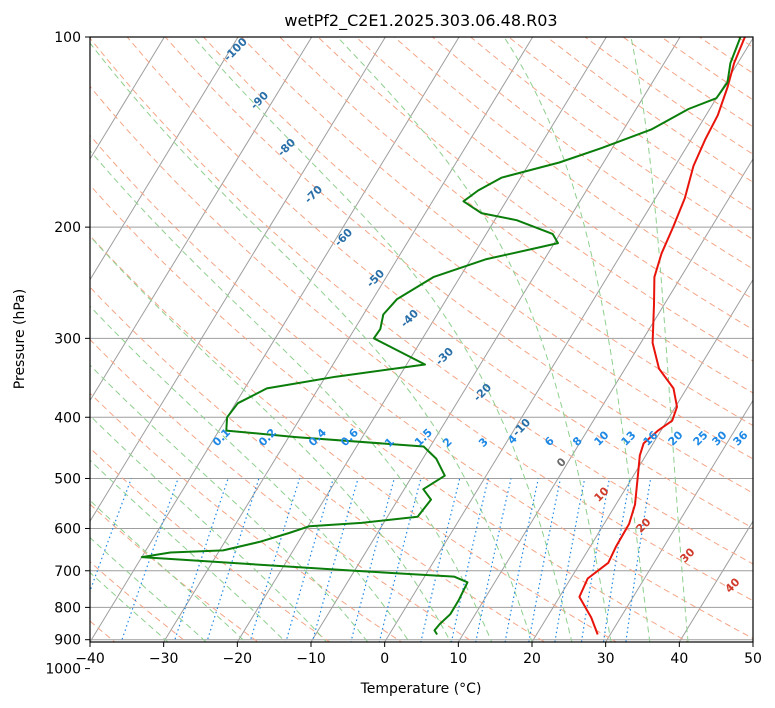 The height and width of the screenshot is (708, 775). Describe the element at coordinates (733, 585) in the screenshot. I see `dry-adiabat-label: 40` at that location.